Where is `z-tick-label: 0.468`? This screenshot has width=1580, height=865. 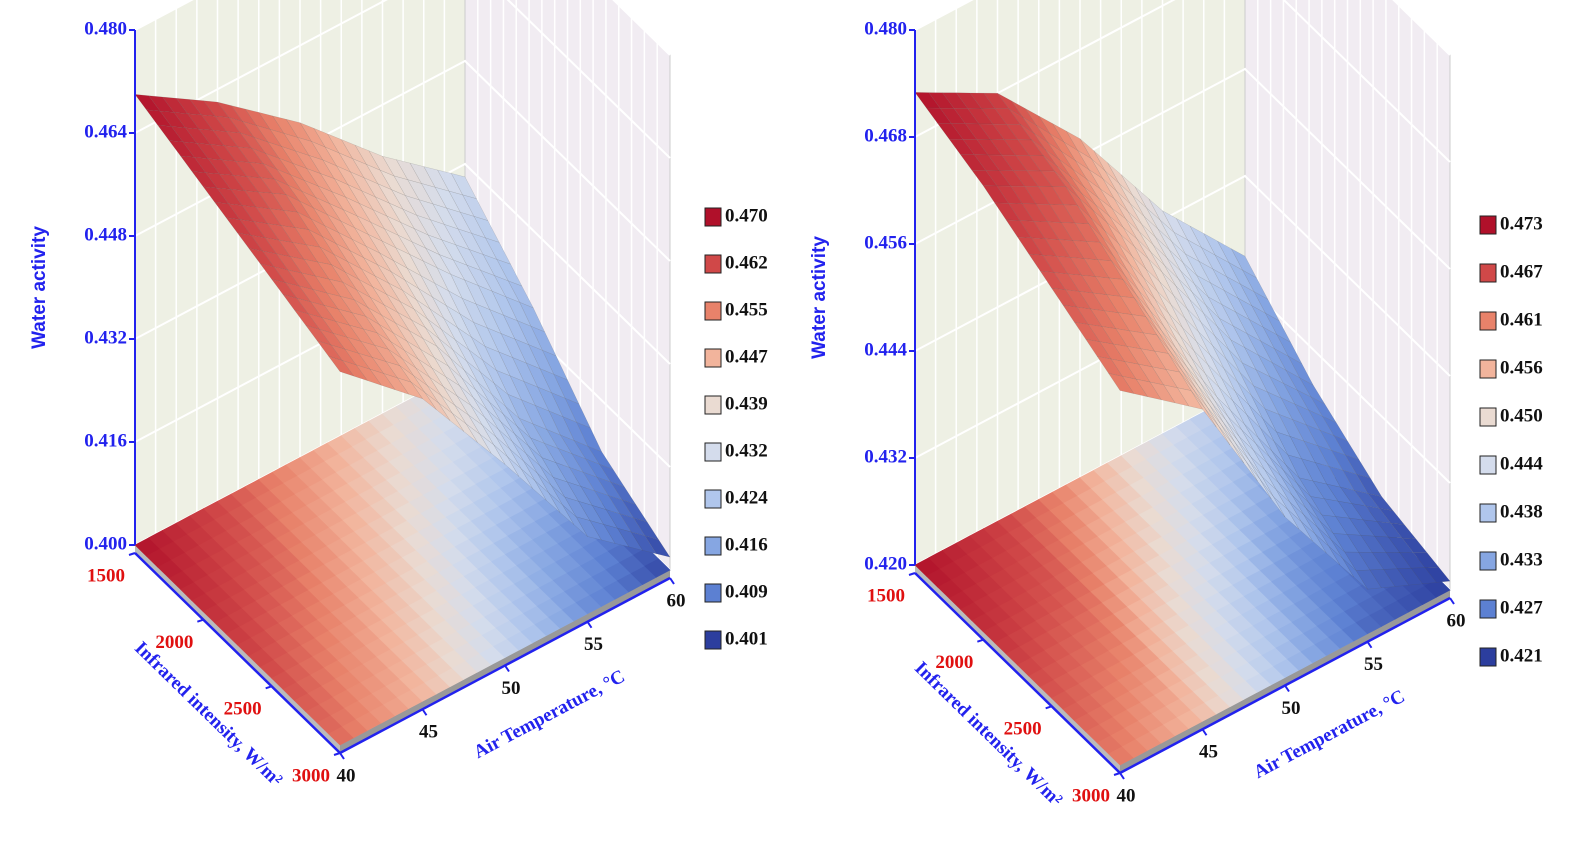 z-tick-label: 0.468 is located at coordinates (885, 135).